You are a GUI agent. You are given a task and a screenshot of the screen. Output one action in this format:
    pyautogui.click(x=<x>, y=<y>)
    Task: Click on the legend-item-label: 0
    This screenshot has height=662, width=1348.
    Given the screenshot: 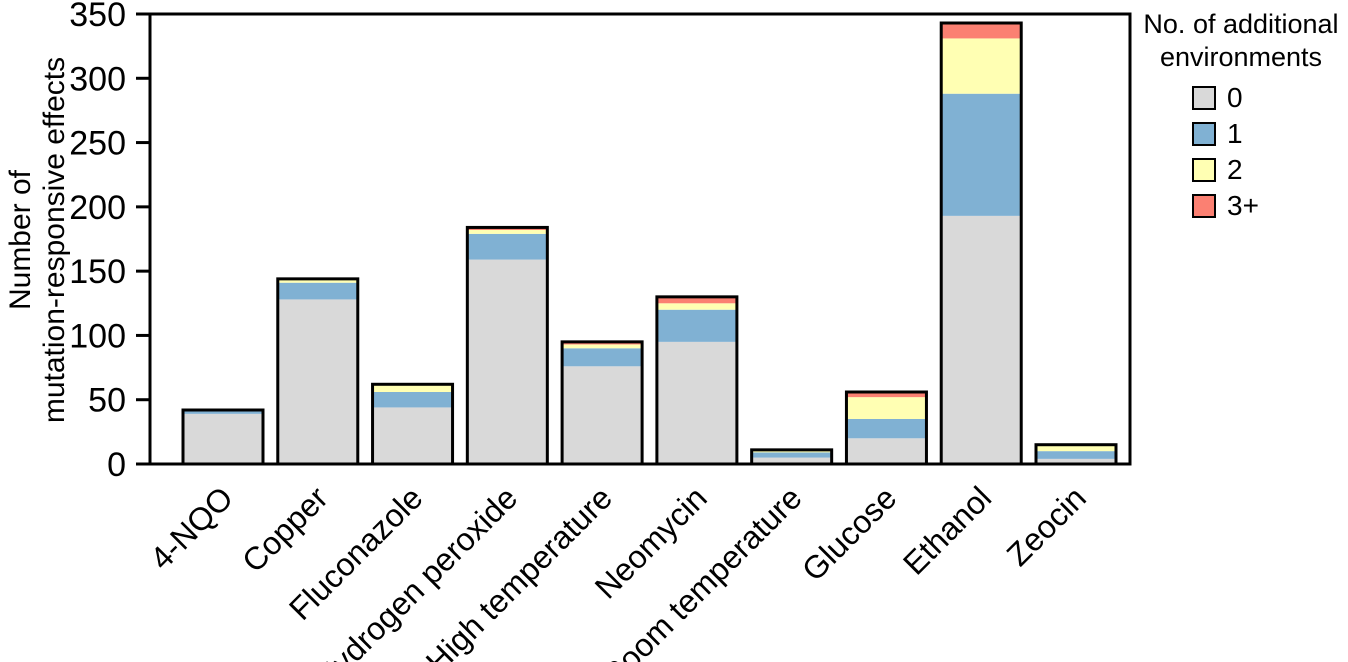 What is the action you would take?
    pyautogui.click(x=1235, y=97)
    